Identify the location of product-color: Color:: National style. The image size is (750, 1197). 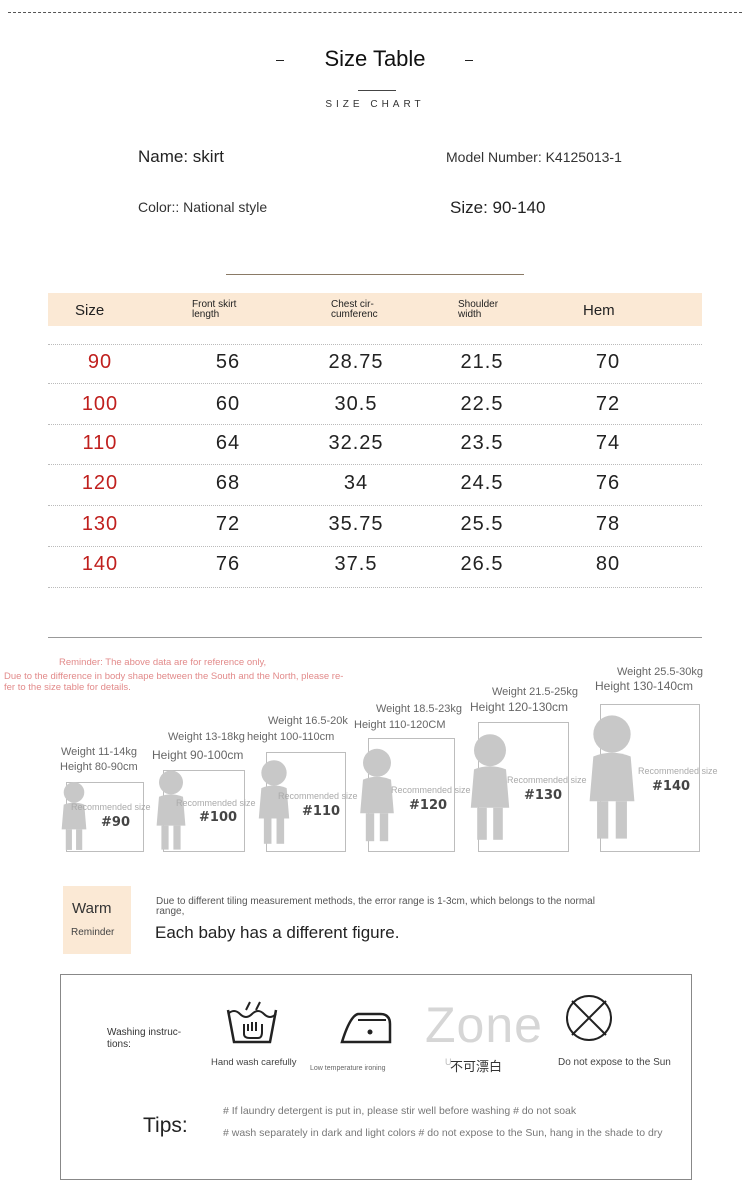
(203, 207).